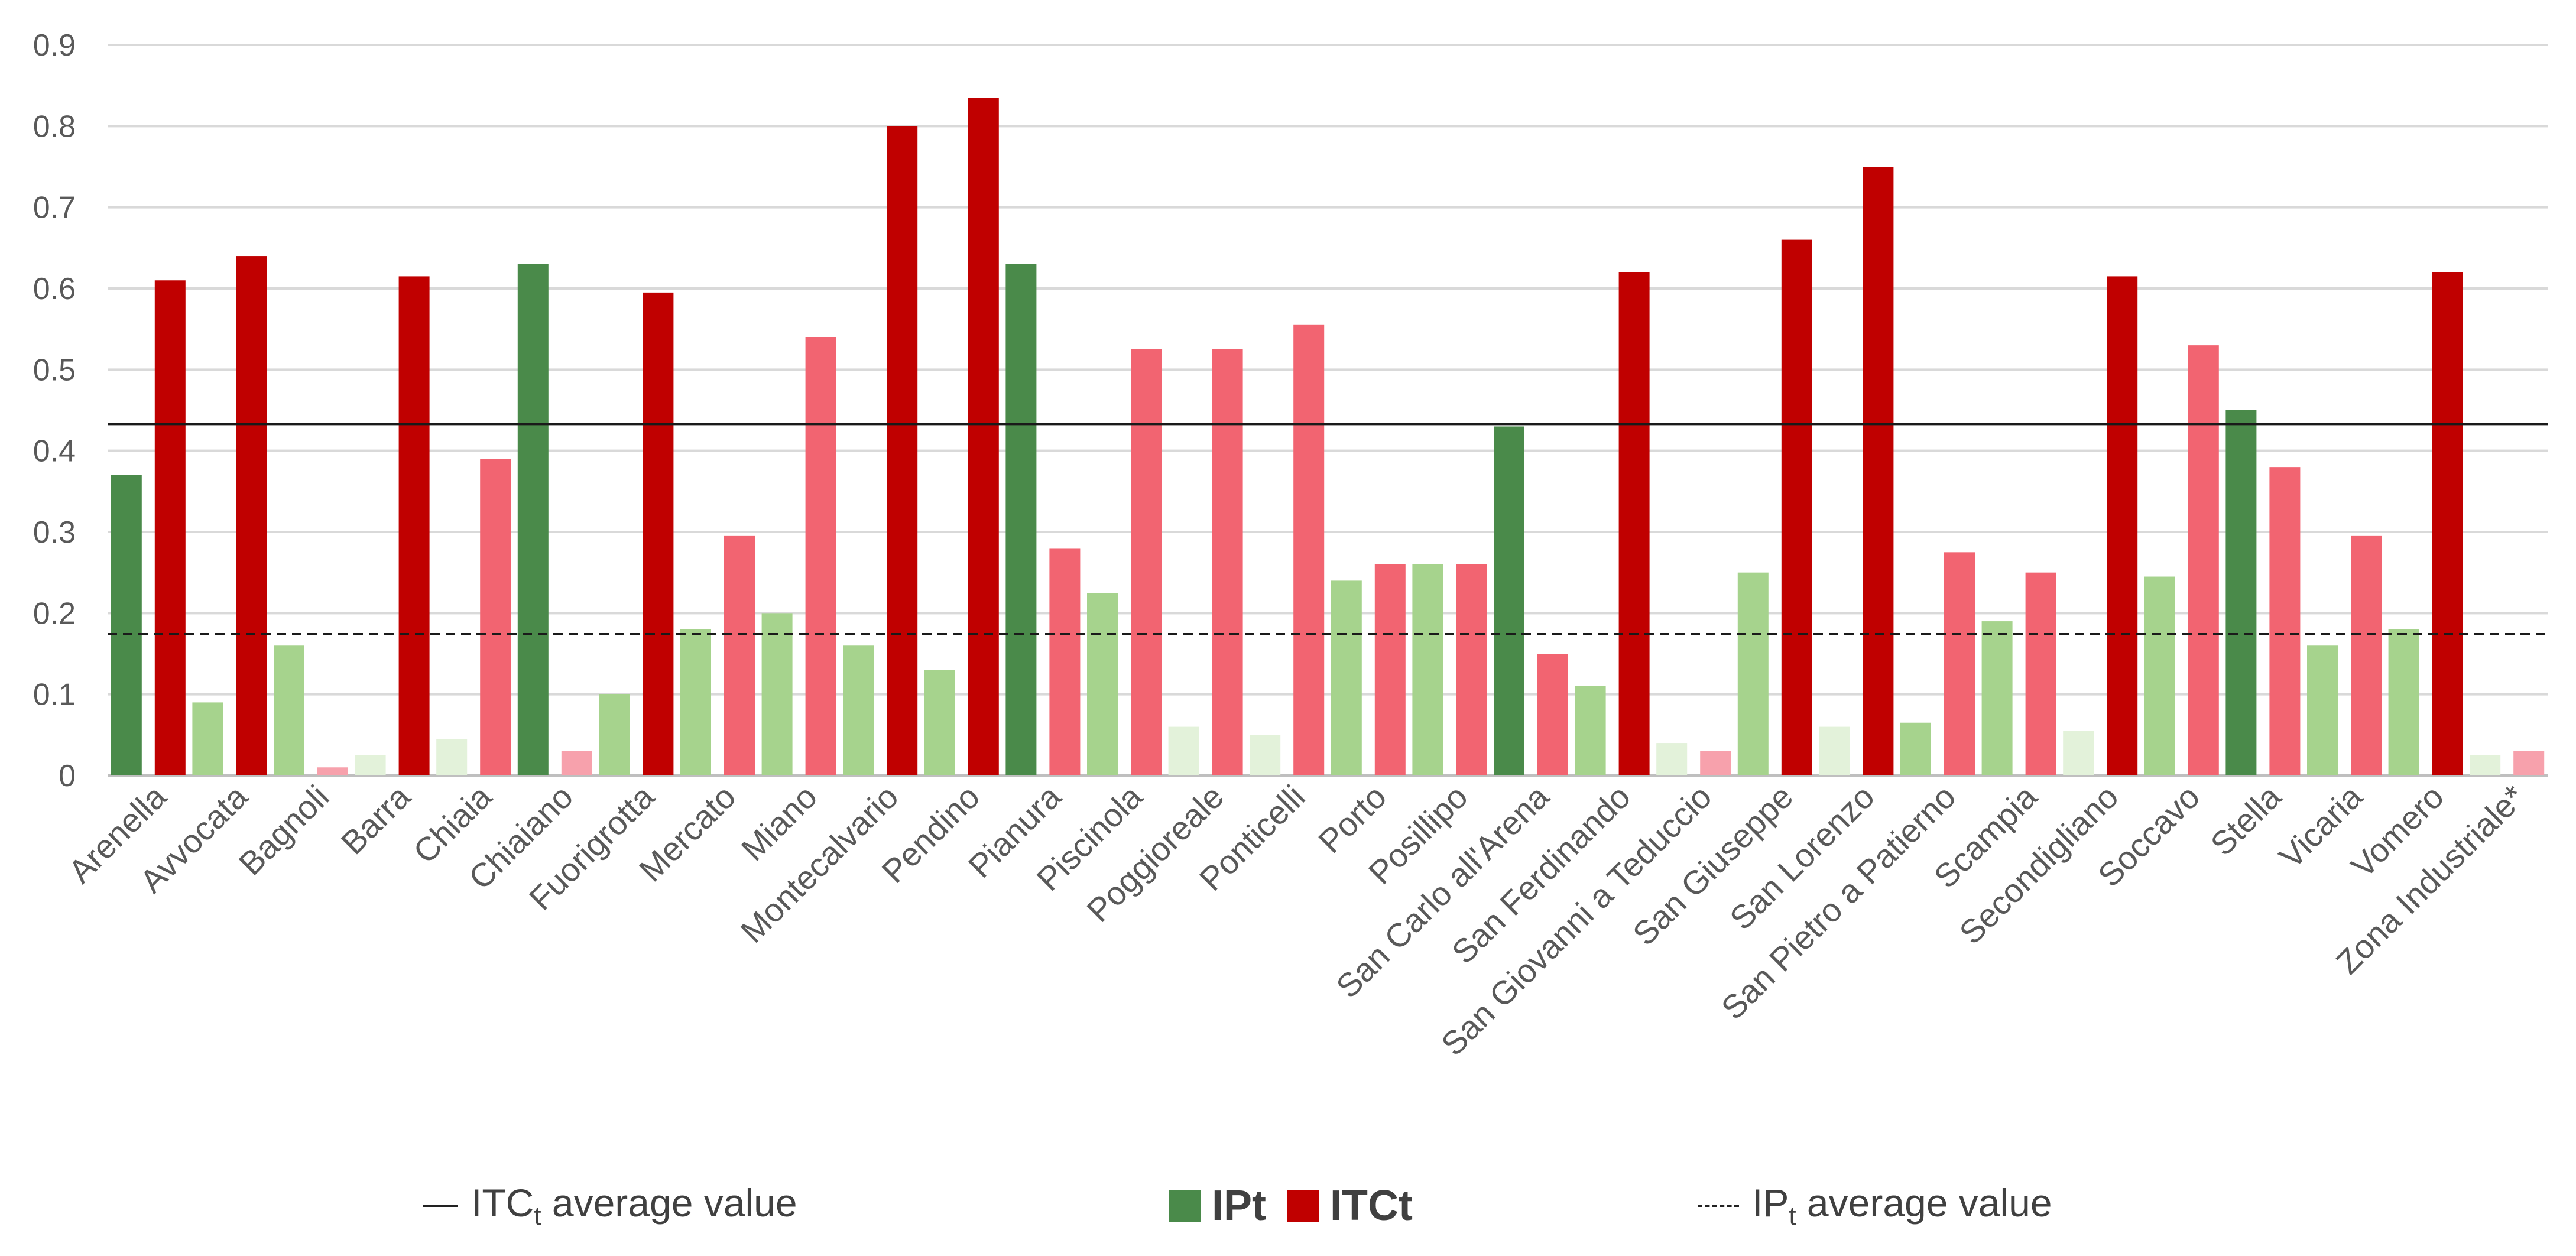 This screenshot has height=1256, width=2576. What do you see at coordinates (54, 127) in the screenshot?
I see `y-tick-label: 0.8` at bounding box center [54, 127].